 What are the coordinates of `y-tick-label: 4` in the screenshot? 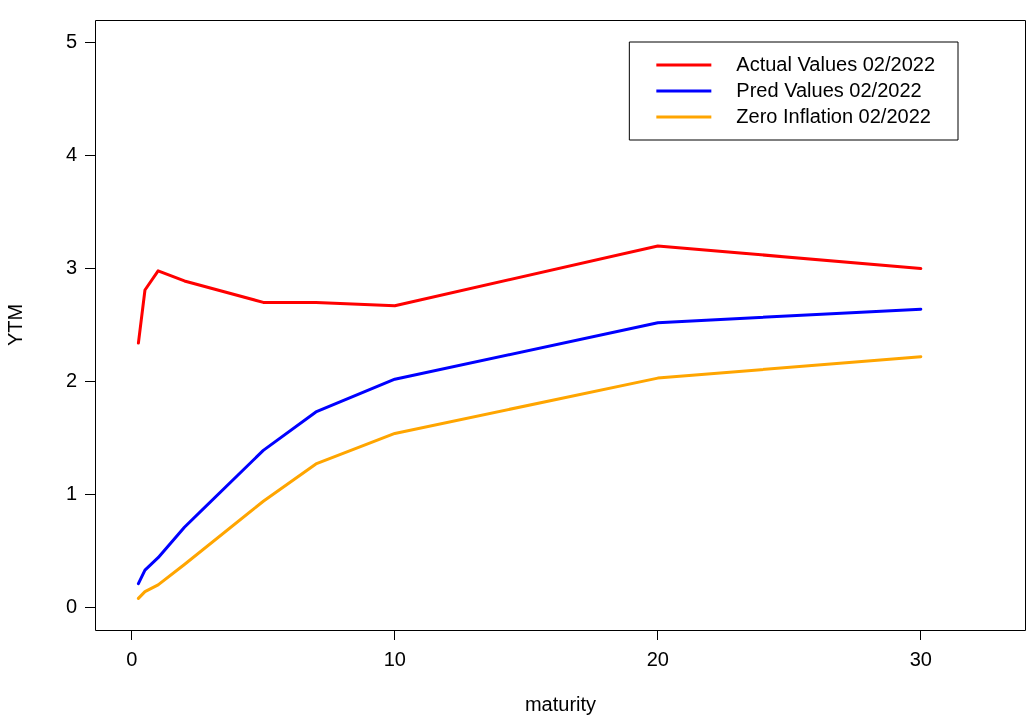 It's located at (71, 154).